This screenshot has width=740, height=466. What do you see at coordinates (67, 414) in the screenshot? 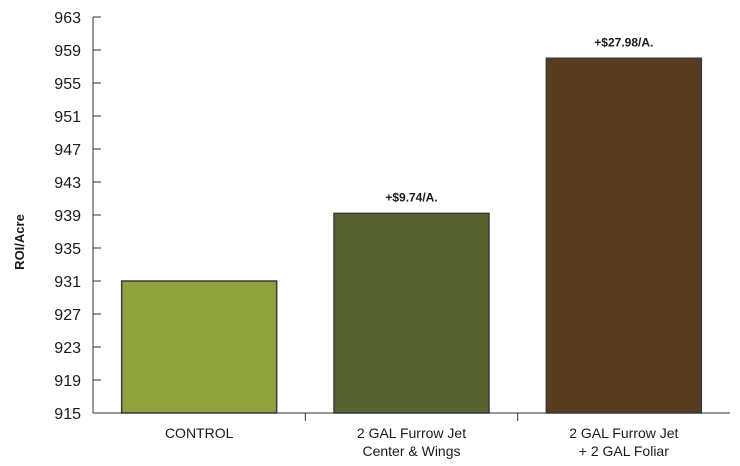
I see `y-tick-label: 915` at bounding box center [67, 414].